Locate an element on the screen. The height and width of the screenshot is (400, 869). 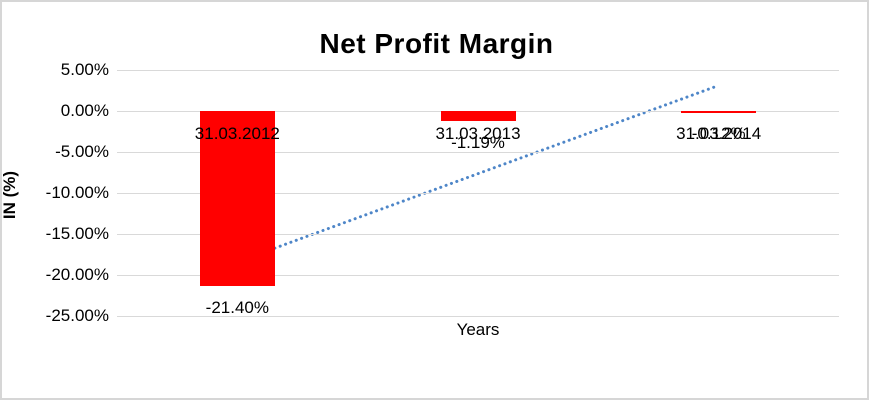
y-axis-tick-label: -15.00% is located at coordinates (77, 233).